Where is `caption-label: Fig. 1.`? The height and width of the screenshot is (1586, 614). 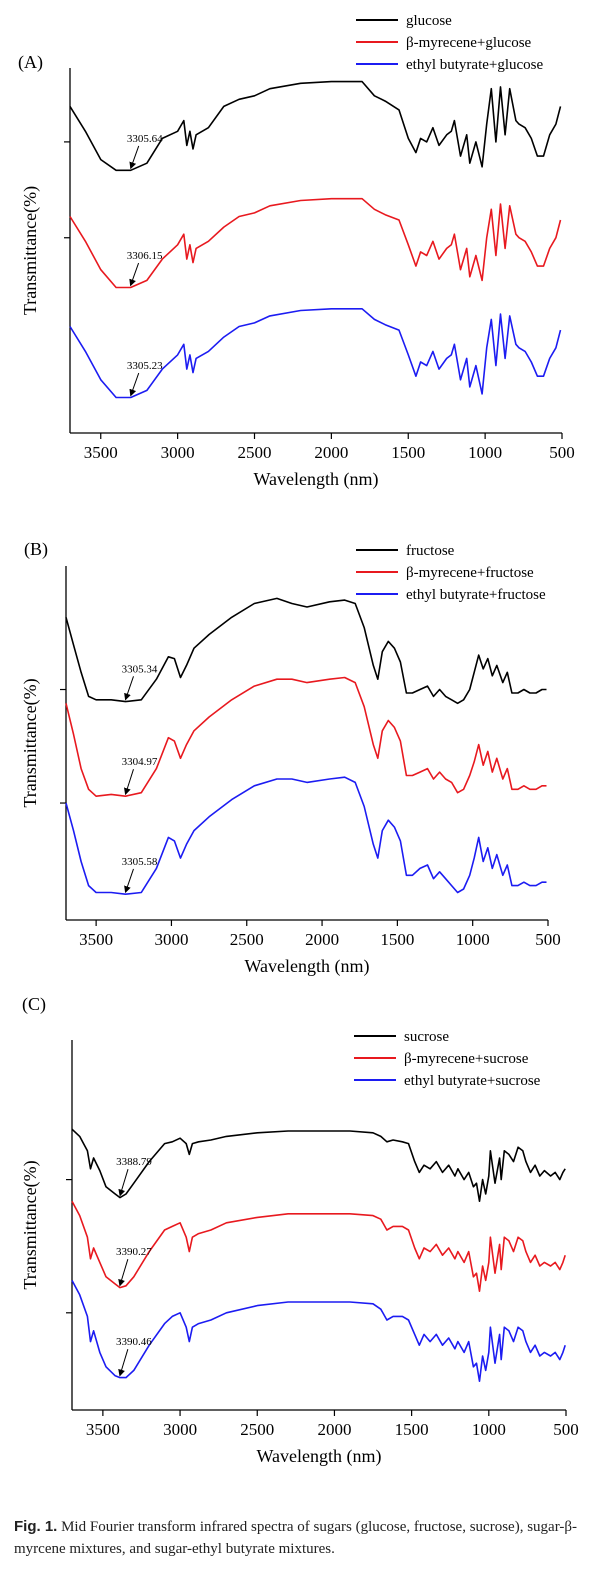
caption-label: Fig. 1. is located at coordinates (36, 1526).